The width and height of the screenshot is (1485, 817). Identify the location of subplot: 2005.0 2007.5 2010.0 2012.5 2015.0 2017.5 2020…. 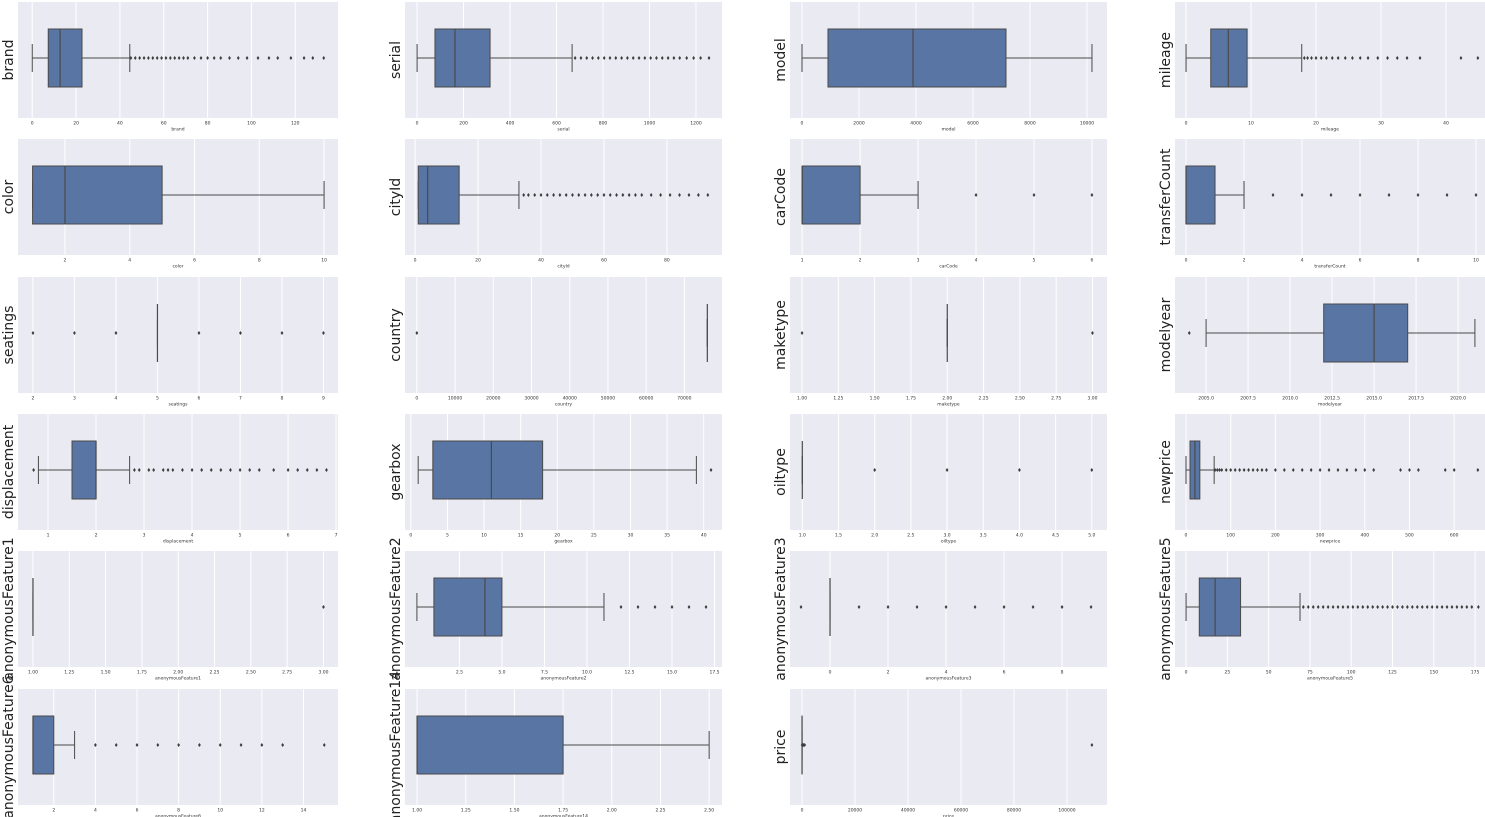
(1321, 342).